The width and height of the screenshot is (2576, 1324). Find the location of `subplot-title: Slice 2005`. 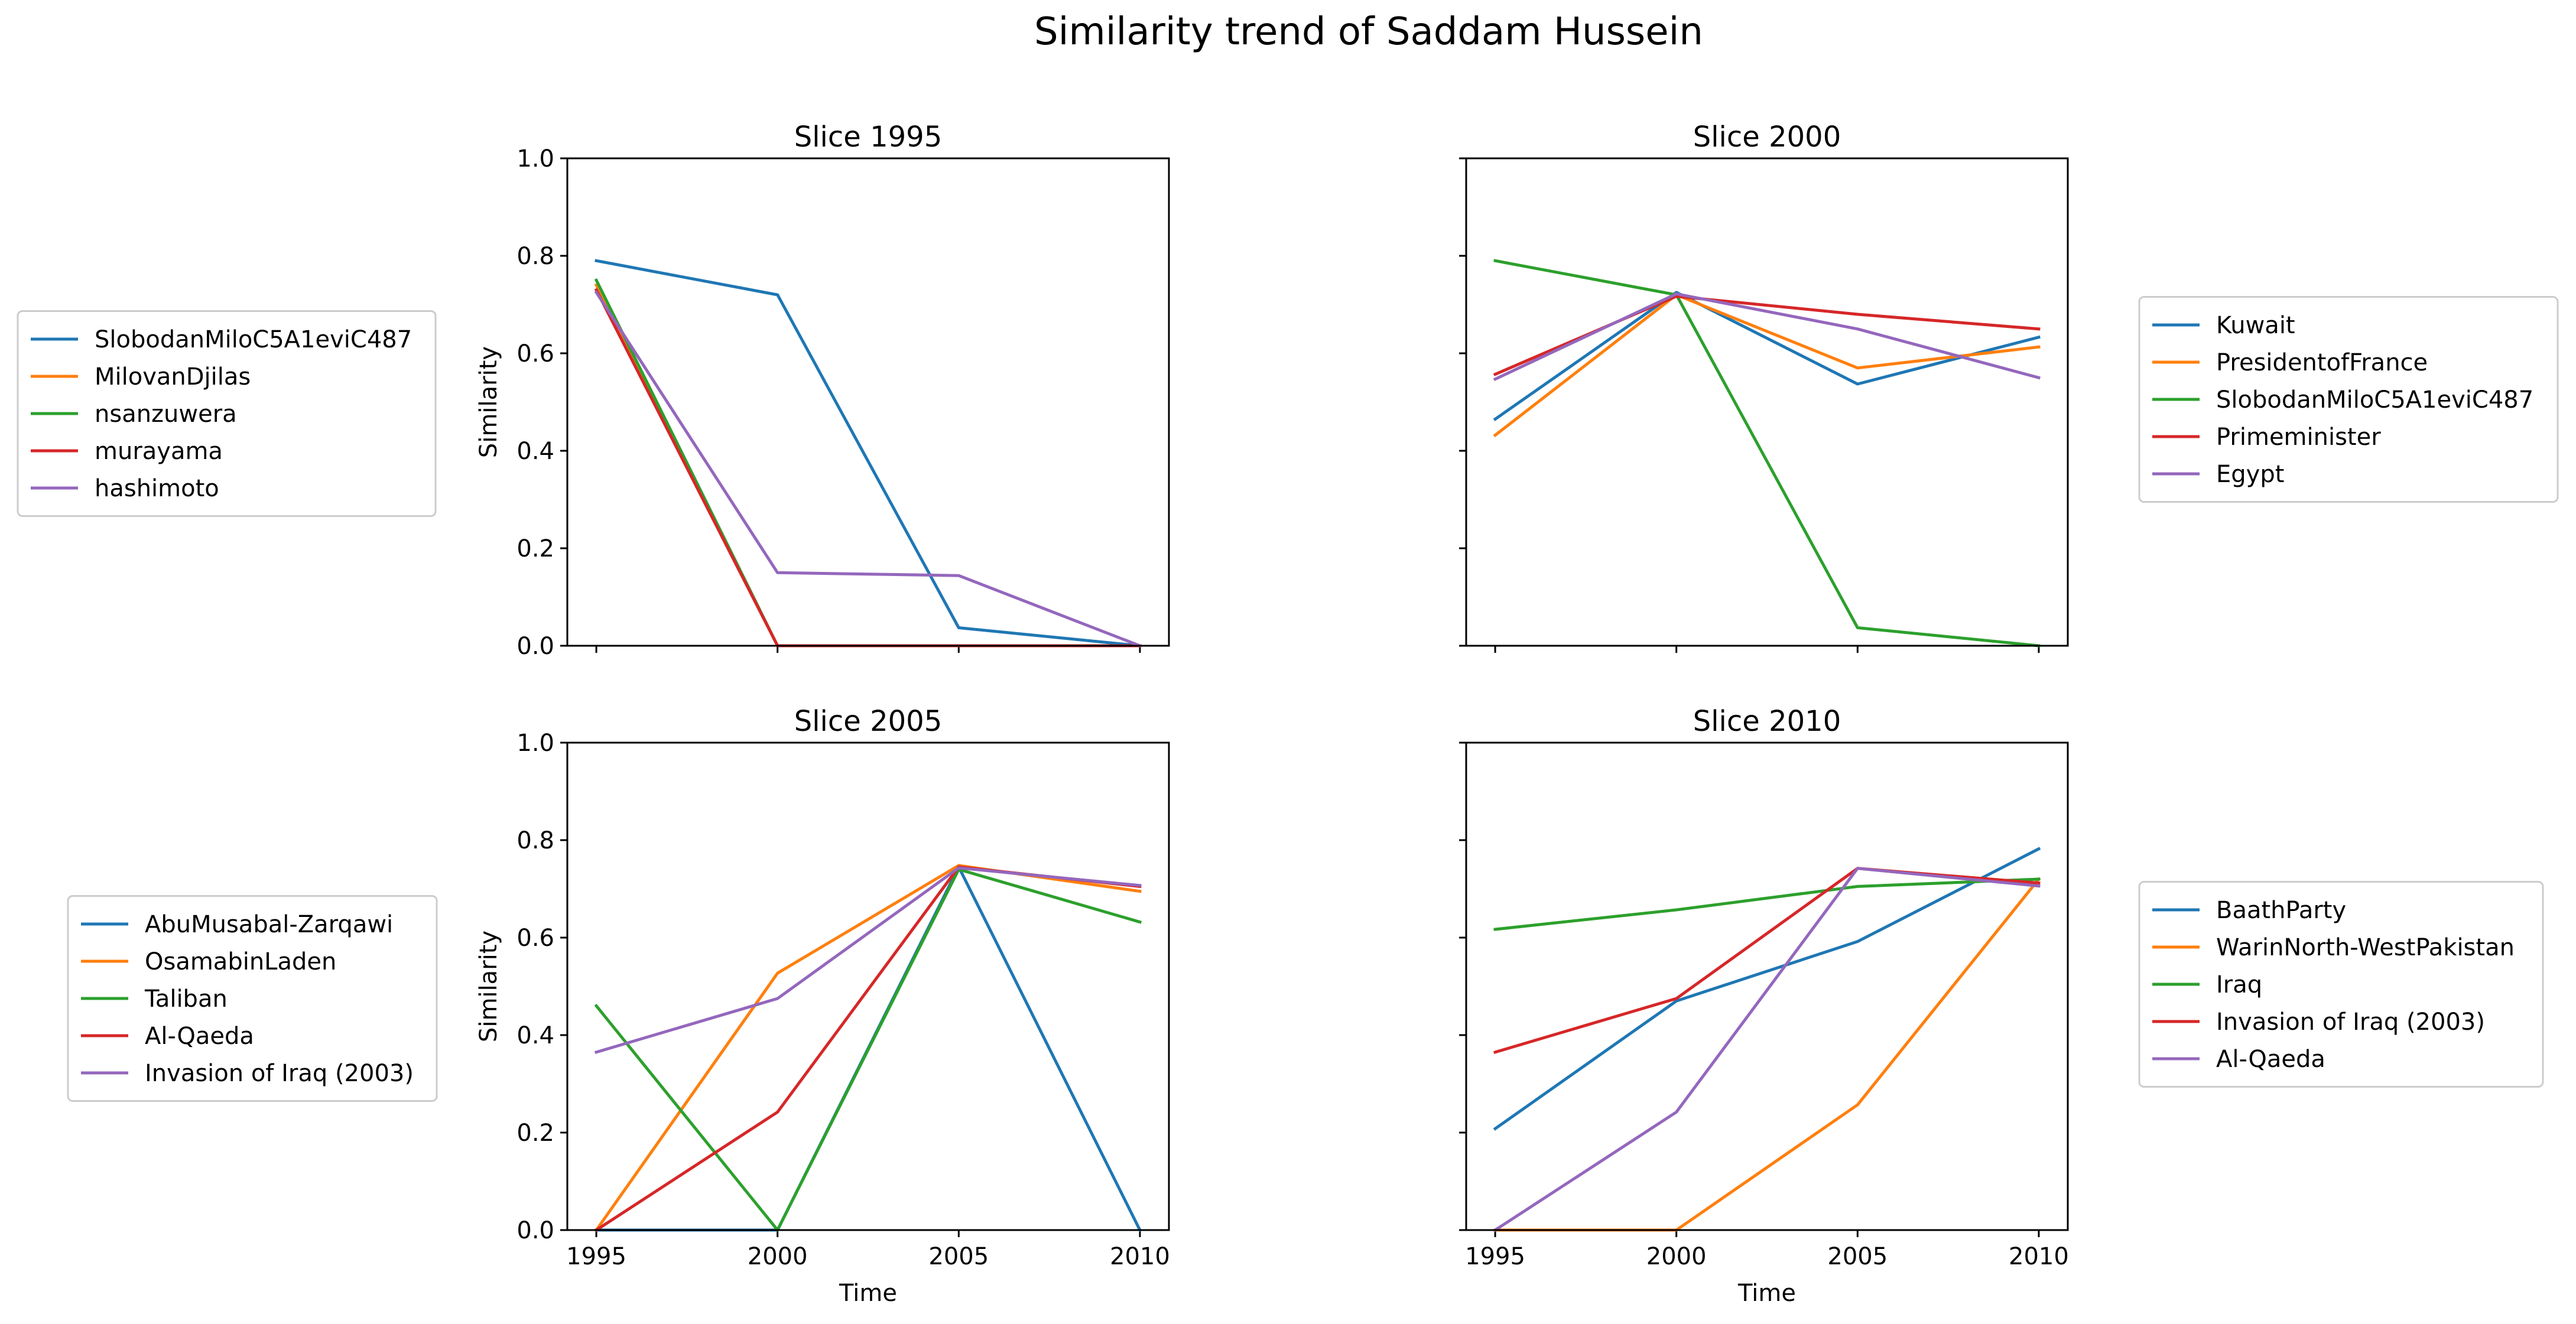

subplot-title: Slice 2005 is located at coordinates (868, 721).